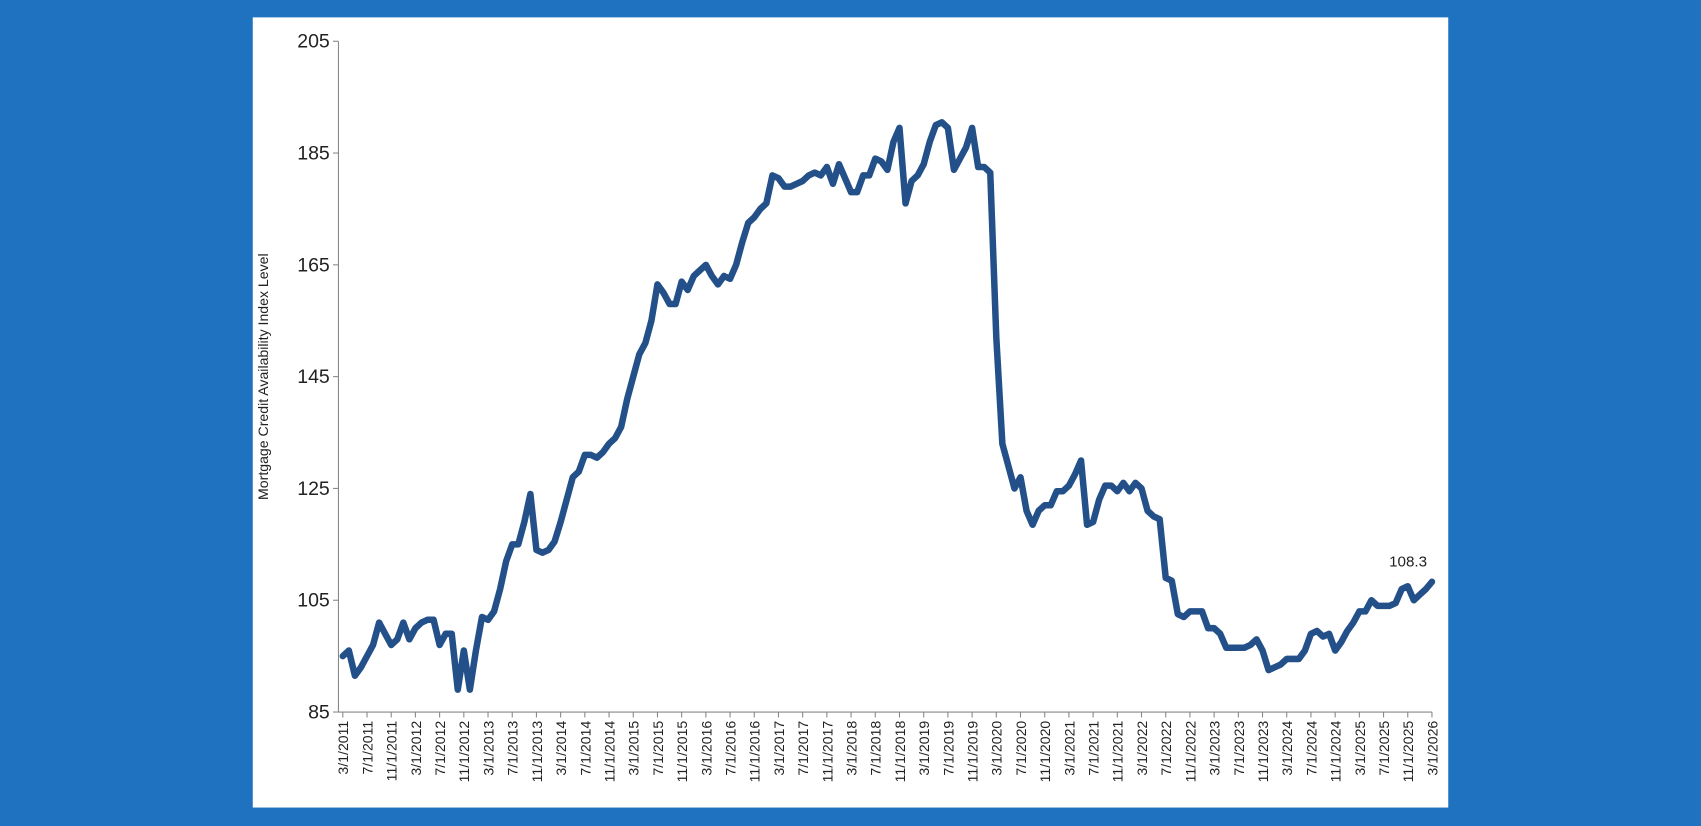 Image resolution: width=1701 pixels, height=826 pixels. What do you see at coordinates (1021, 748) in the screenshot?
I see `x-tick-label: 7/1/2020` at bounding box center [1021, 748].